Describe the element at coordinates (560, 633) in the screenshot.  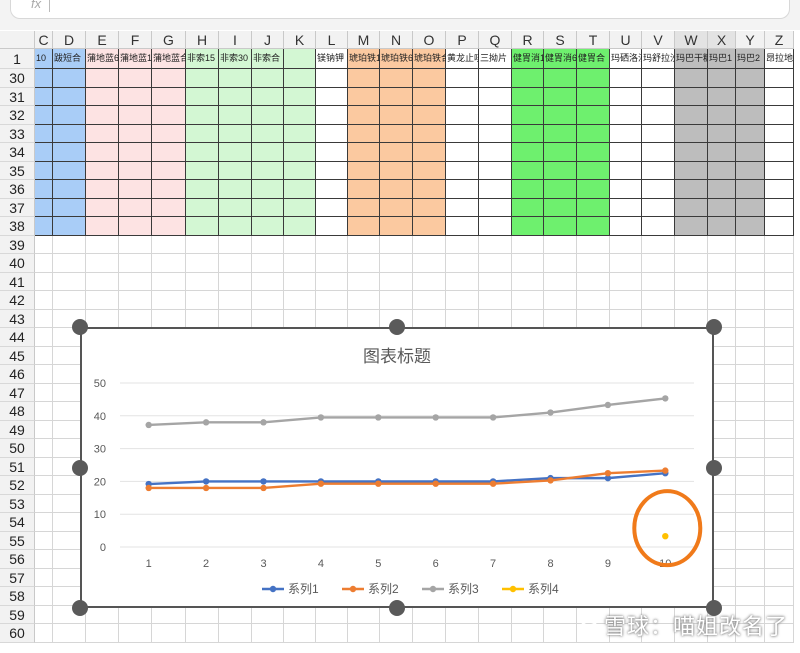
I see `cell-s60` at that location.